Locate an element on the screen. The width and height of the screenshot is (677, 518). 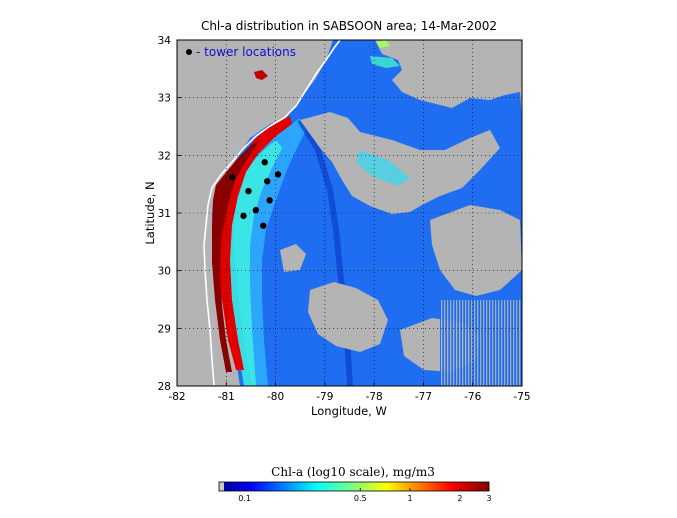
y-tick-label: 34 is located at coordinates (165, 41).